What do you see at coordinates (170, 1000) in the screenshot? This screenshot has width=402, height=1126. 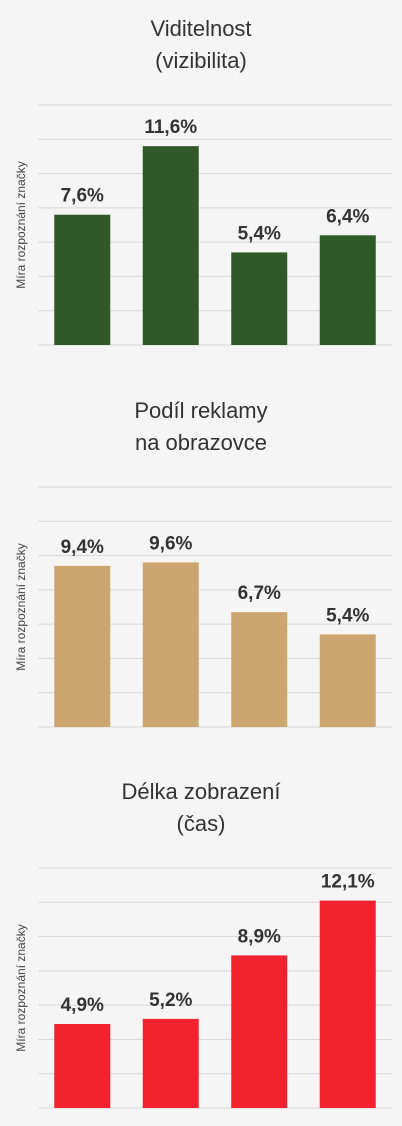 I see `value-label: 5,2%` at bounding box center [170, 1000].